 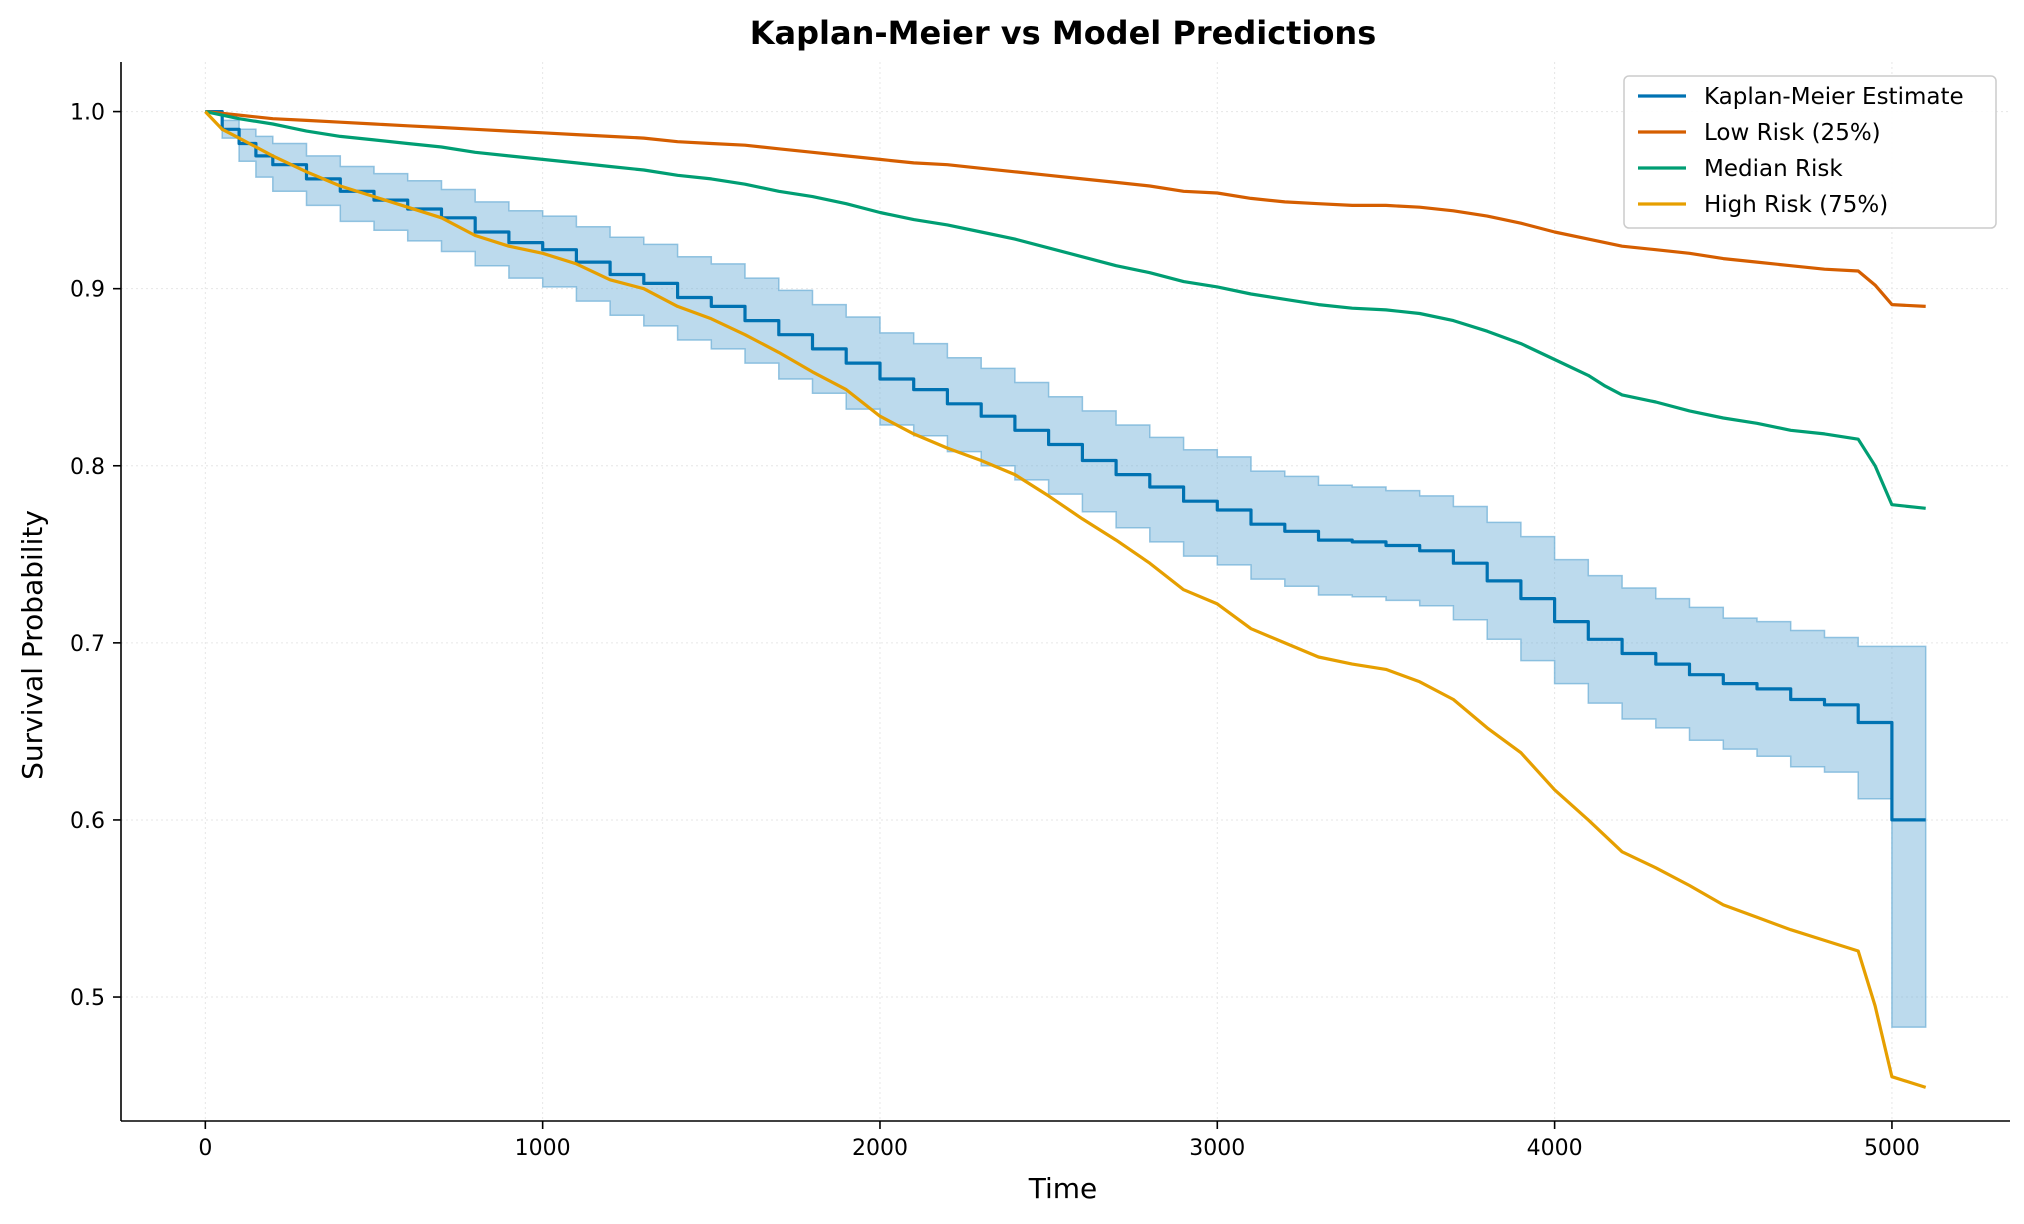 I want to click on legend-label: Median Risk, so click(x=1773, y=169).